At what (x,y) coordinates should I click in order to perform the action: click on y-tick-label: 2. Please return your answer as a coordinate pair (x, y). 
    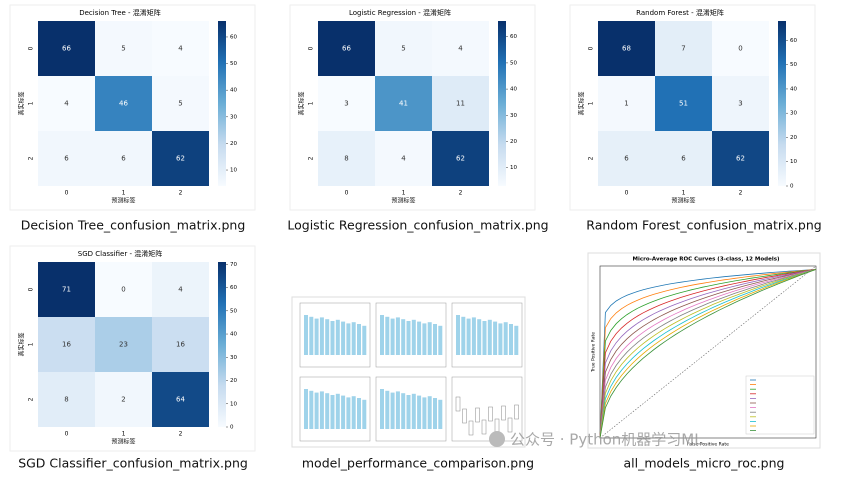
    Looking at the image, I should click on (31, 399).